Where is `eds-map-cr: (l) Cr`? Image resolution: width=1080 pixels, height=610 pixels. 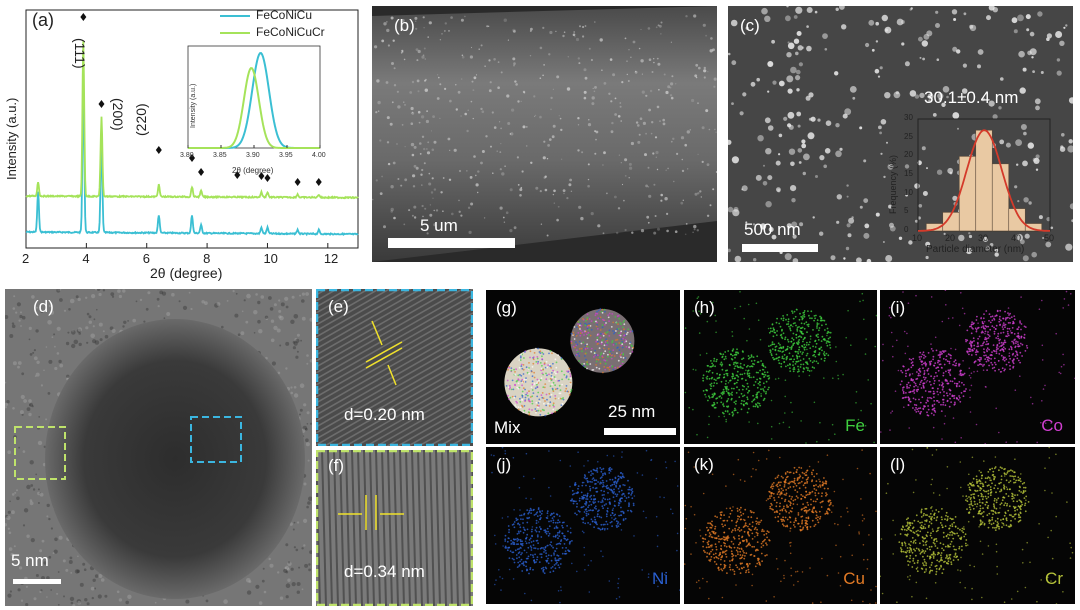
eds-map-cr: (l) Cr is located at coordinates (977, 525).